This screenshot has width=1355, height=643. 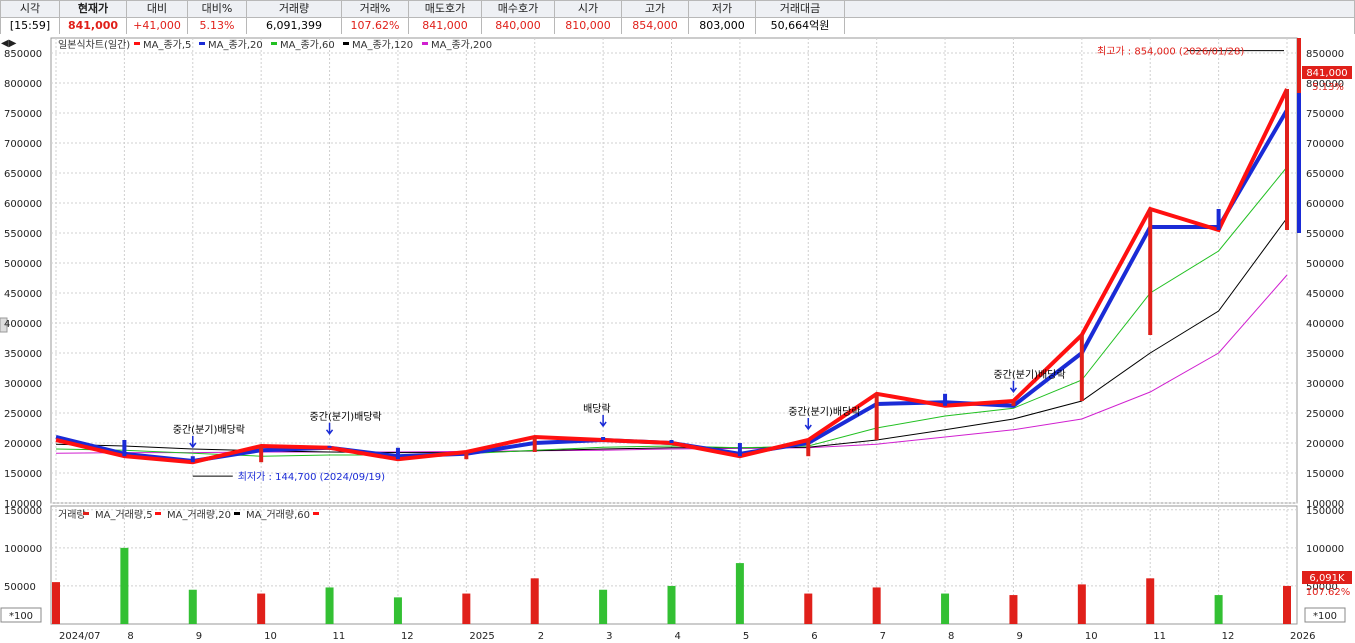 What do you see at coordinates (722, 9) in the screenshot?
I see `quote-header-10: 저가` at bounding box center [722, 9].